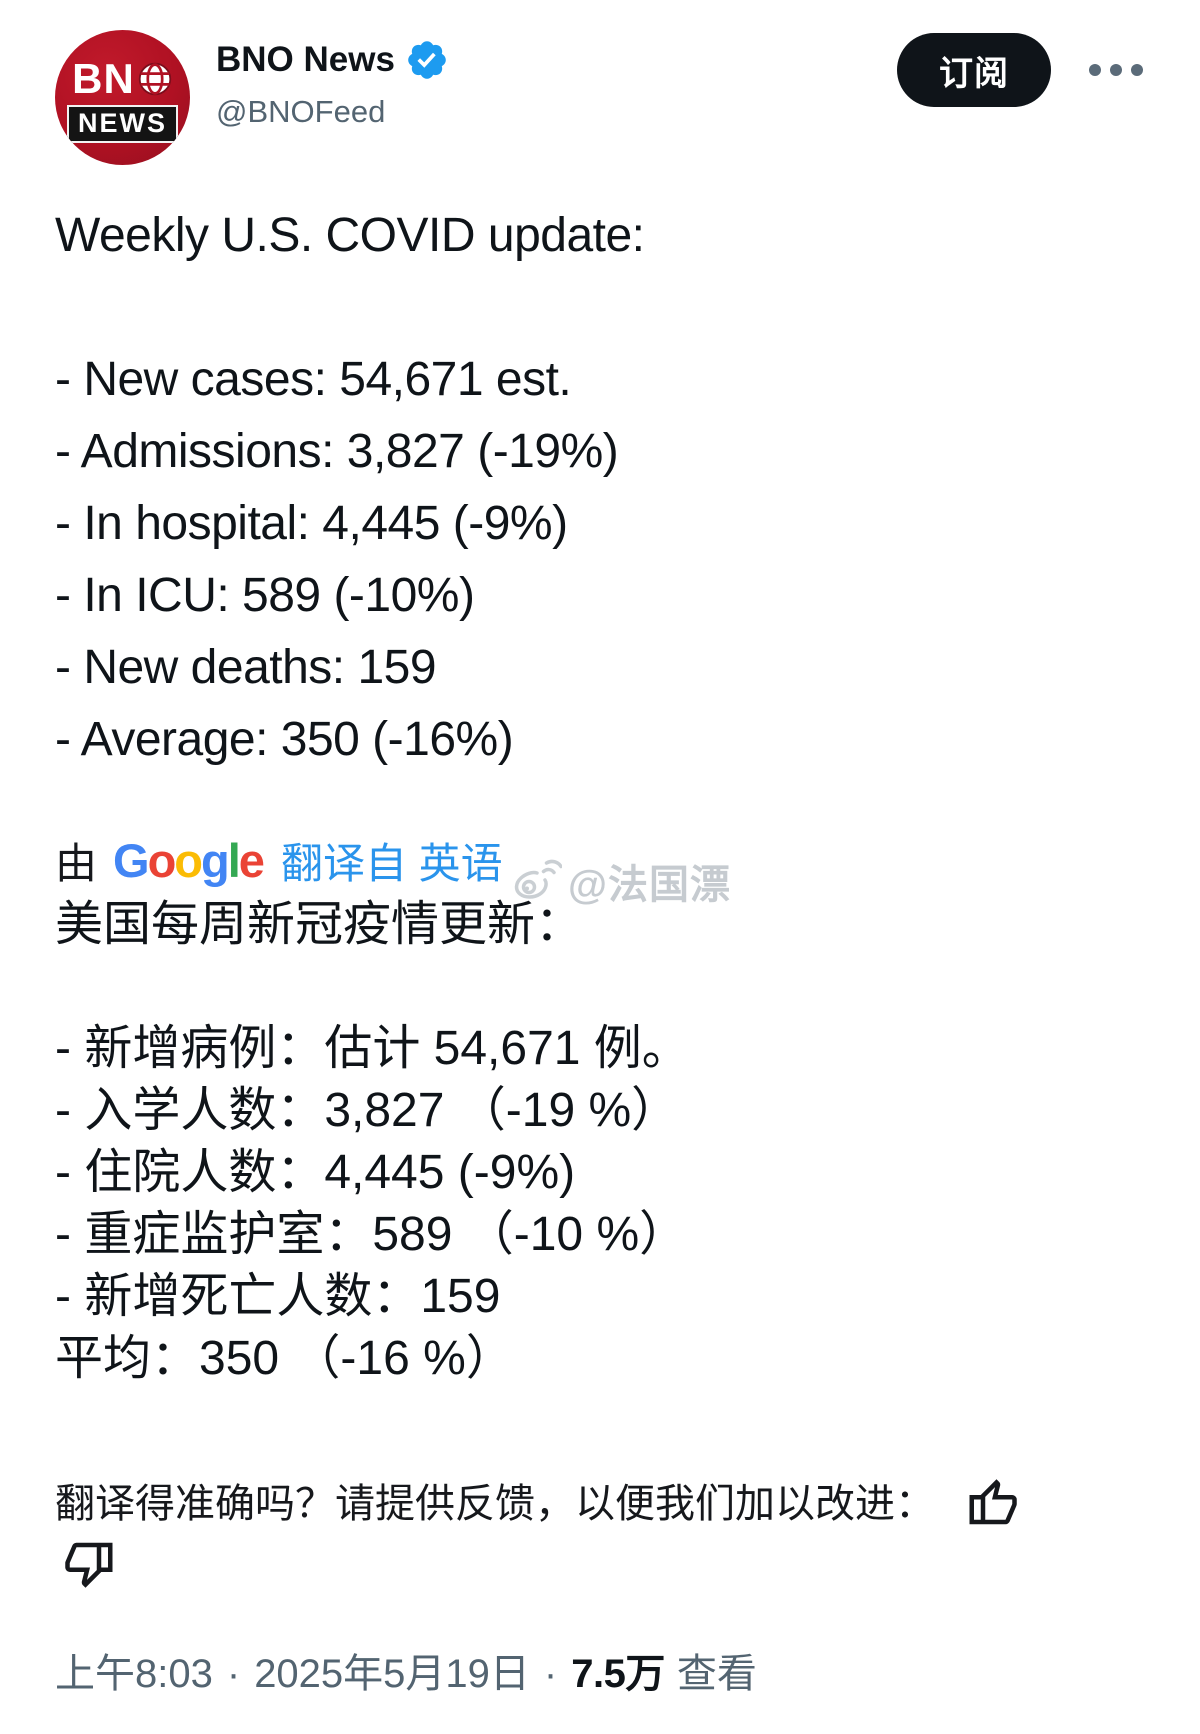  What do you see at coordinates (284, 1358) in the screenshot?
I see `tweet-line-zh: 平均：350 （-16 %）` at bounding box center [284, 1358].